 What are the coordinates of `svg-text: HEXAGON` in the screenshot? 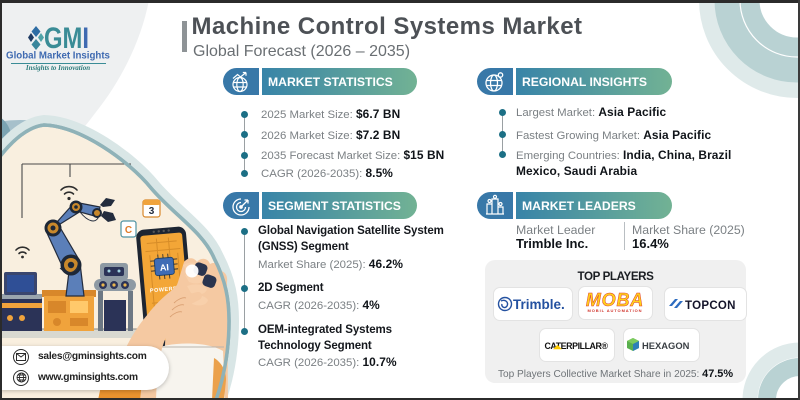 It's located at (666, 344).